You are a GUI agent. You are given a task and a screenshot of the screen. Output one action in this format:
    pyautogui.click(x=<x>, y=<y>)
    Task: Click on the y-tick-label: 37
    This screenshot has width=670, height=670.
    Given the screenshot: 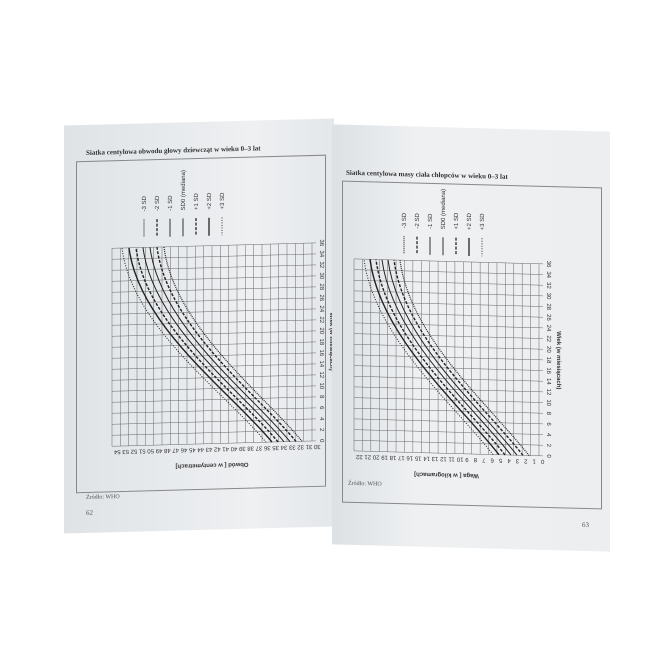 What is the action you would take?
    pyautogui.click(x=258, y=447)
    